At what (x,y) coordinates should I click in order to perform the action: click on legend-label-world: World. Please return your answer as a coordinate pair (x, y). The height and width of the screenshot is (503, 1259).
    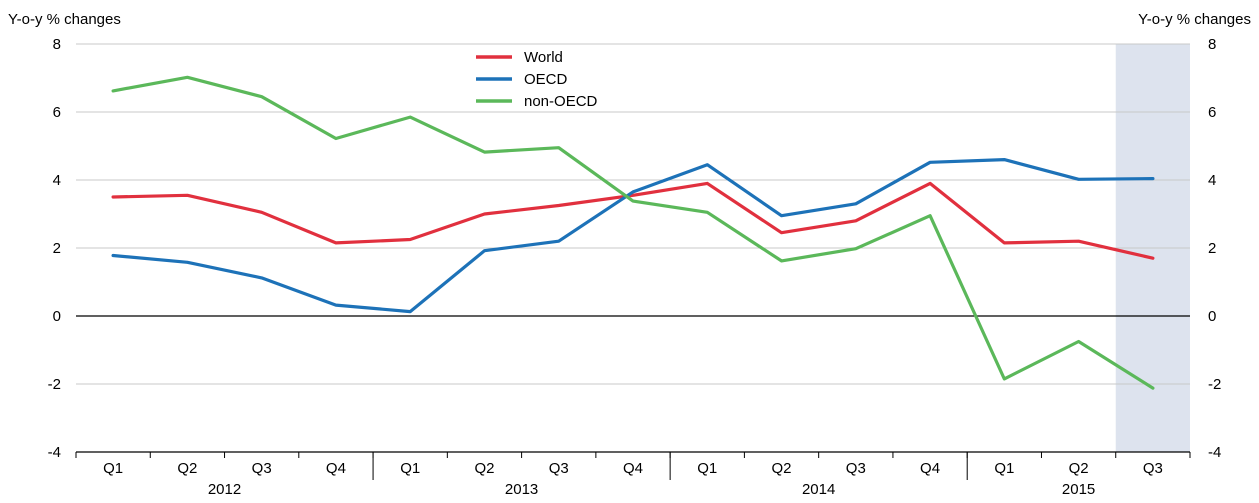
    Looking at the image, I should click on (543, 57).